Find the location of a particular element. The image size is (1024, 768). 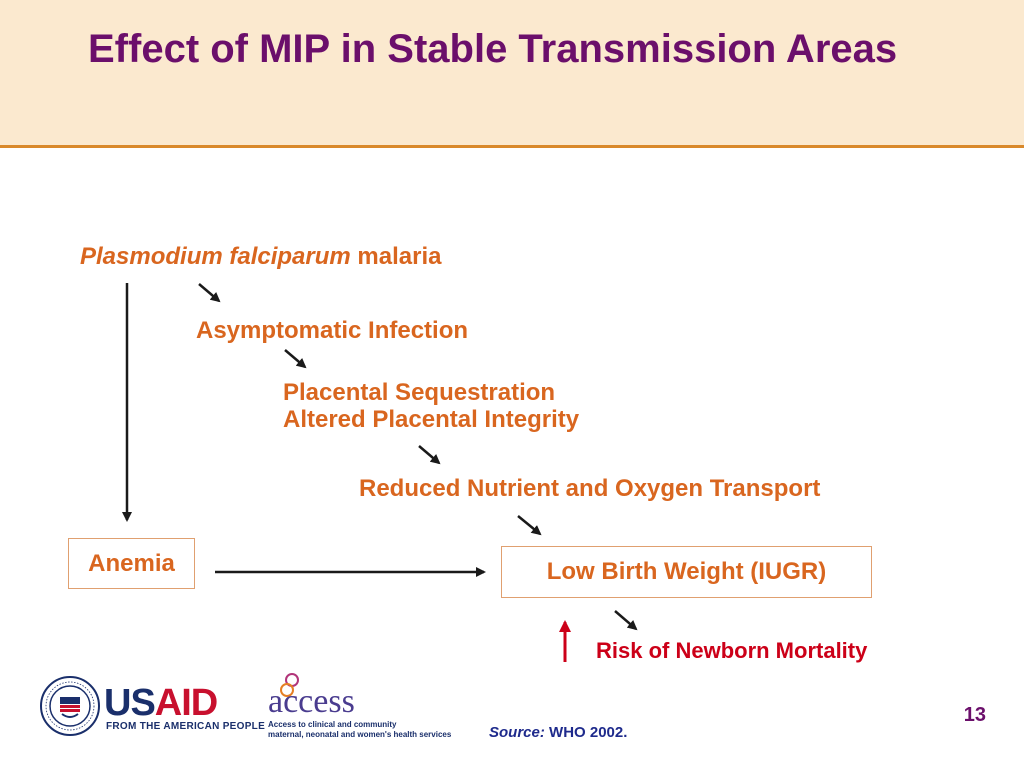

source-citation: Source: WHO 2002. is located at coordinates (558, 732).